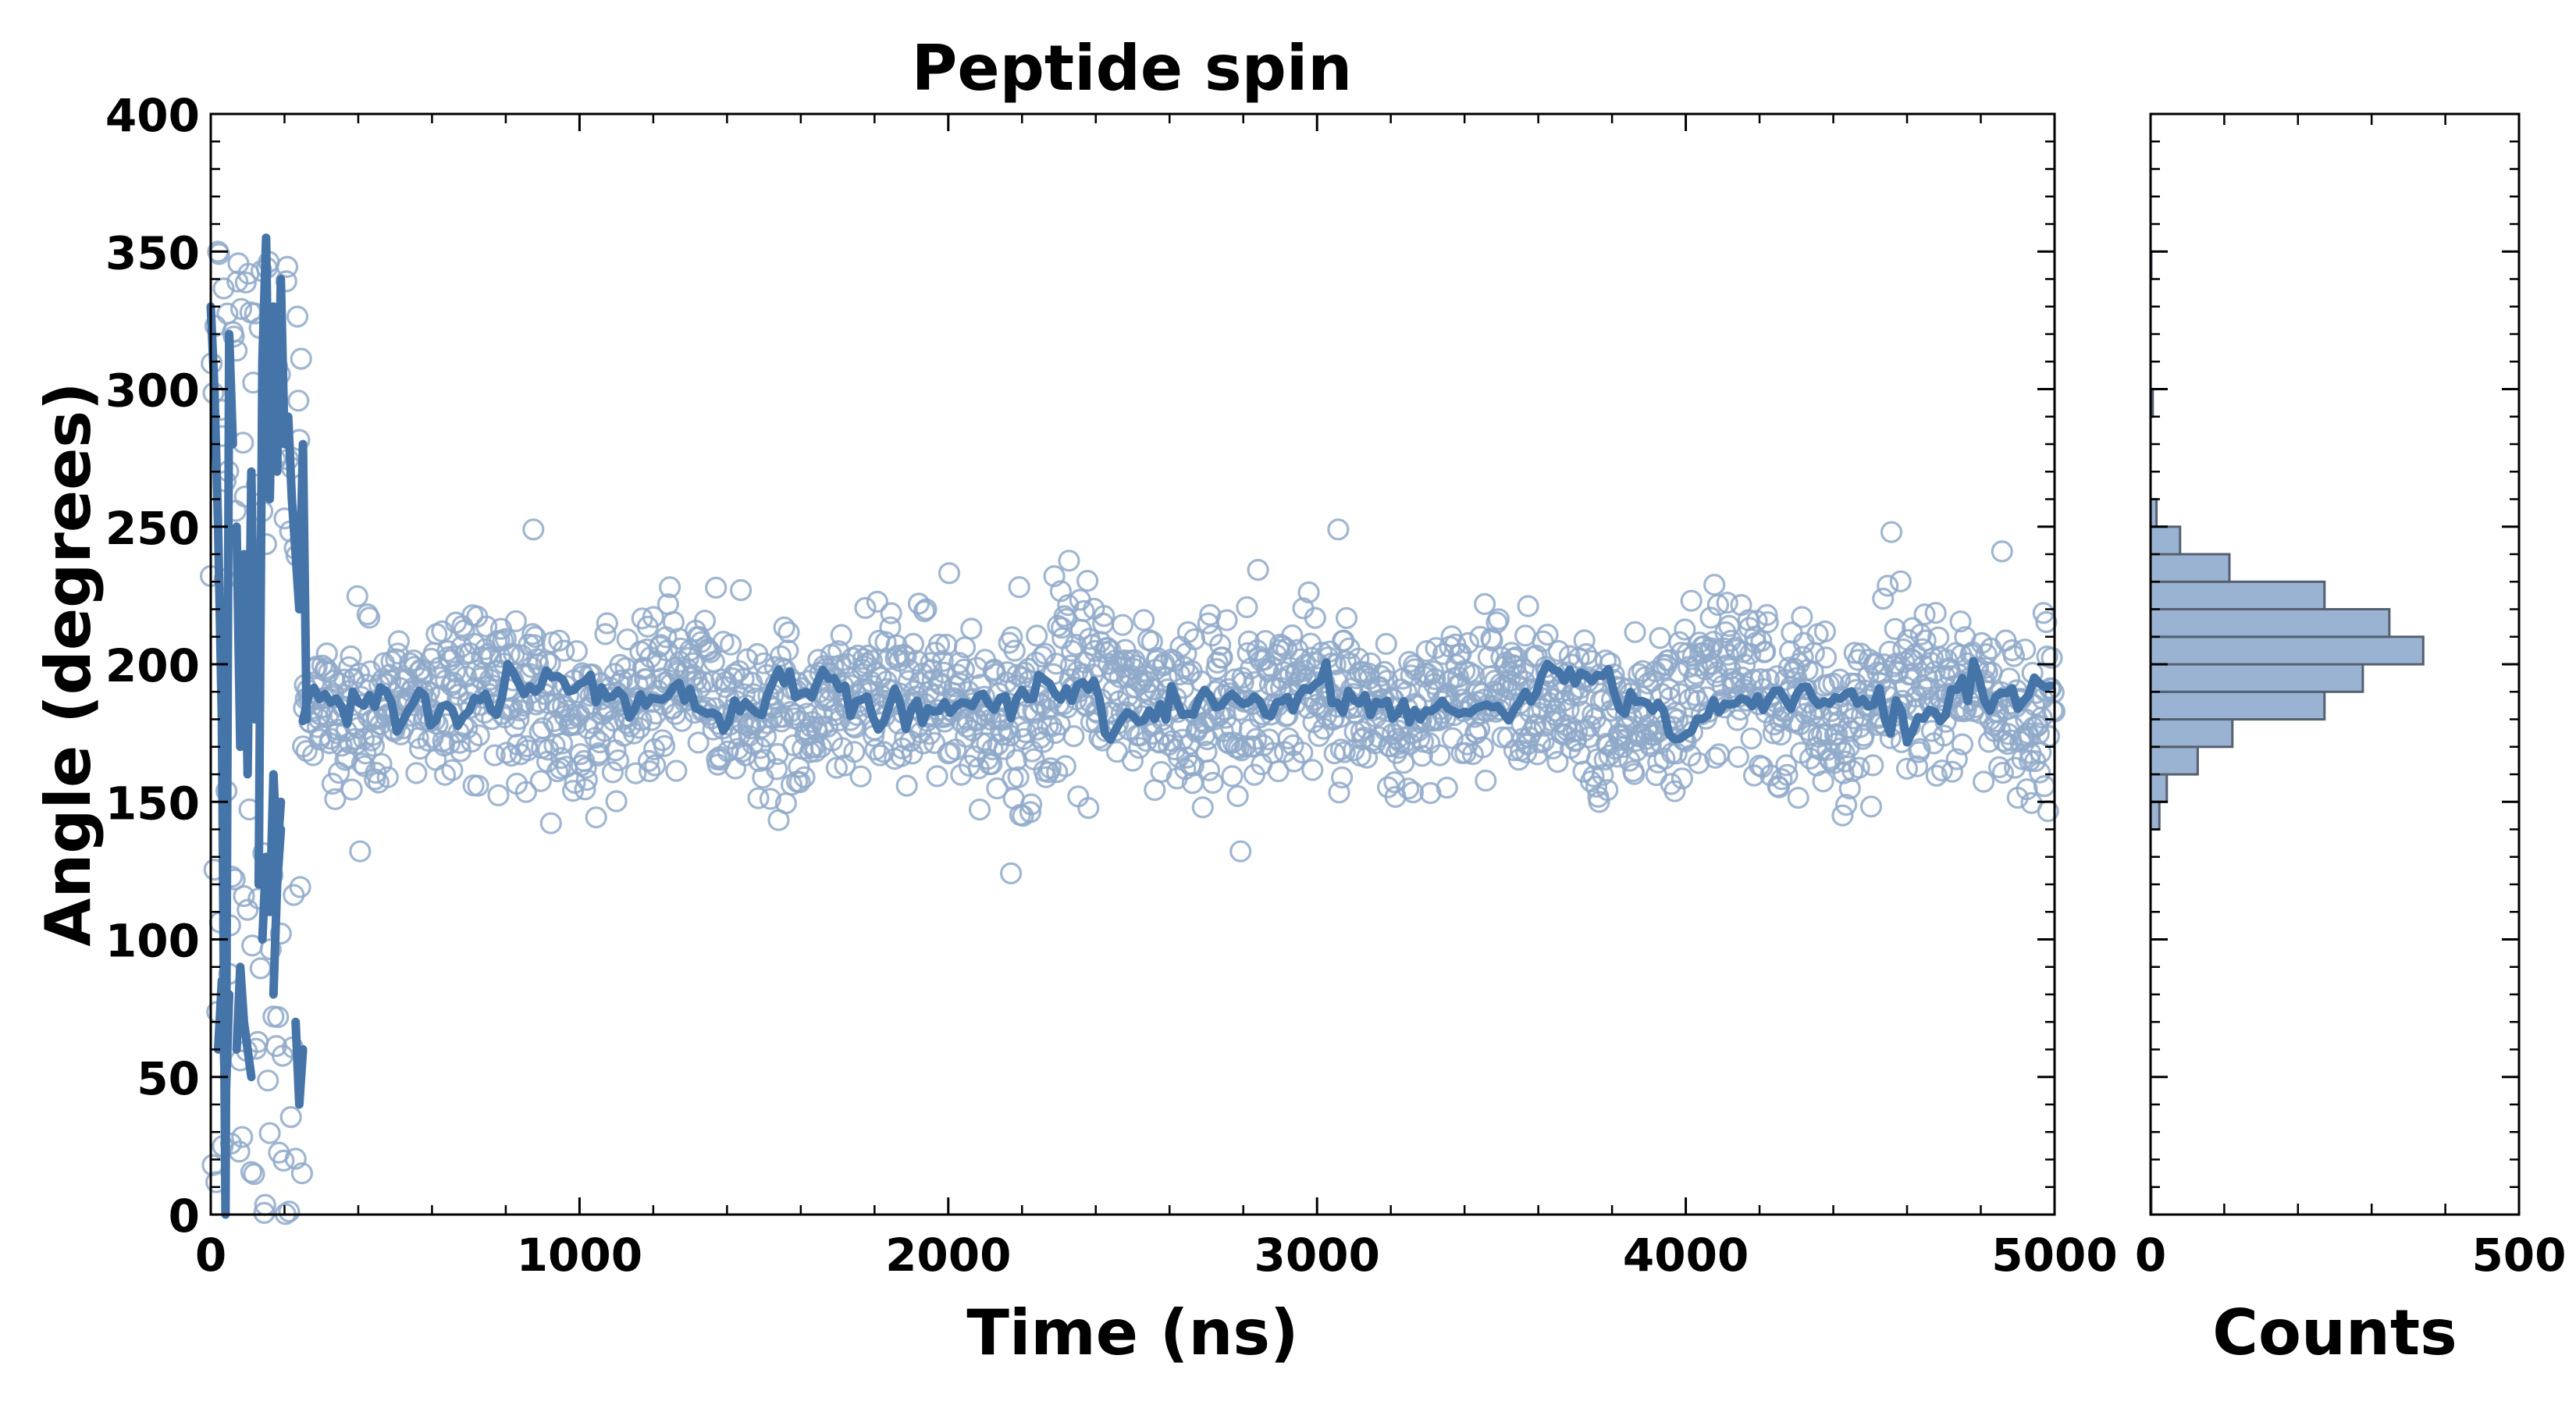  Describe the element at coordinates (244, 1022) in the screenshot. I see `running-average-segment` at that location.